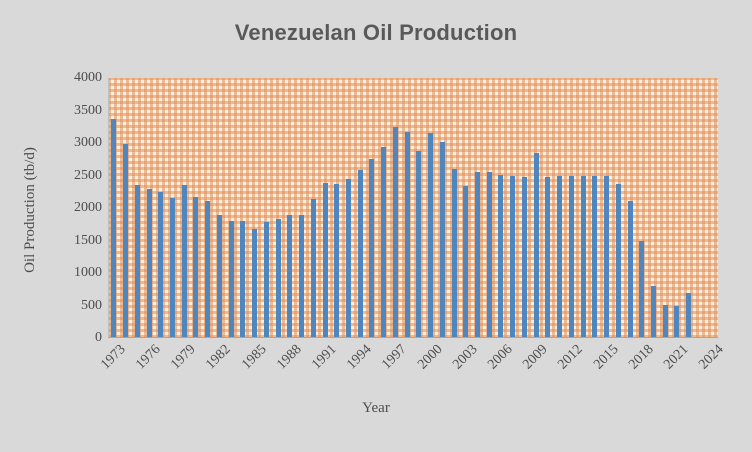 Image resolution: width=752 pixels, height=452 pixels. I want to click on x-tick-label: 2024, so click(711, 357).